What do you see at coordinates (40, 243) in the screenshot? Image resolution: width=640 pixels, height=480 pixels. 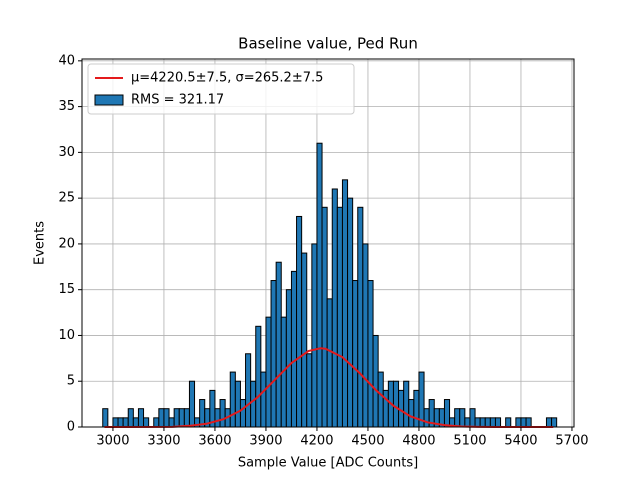 I see `y-axis-label: Events` at bounding box center [40, 243].